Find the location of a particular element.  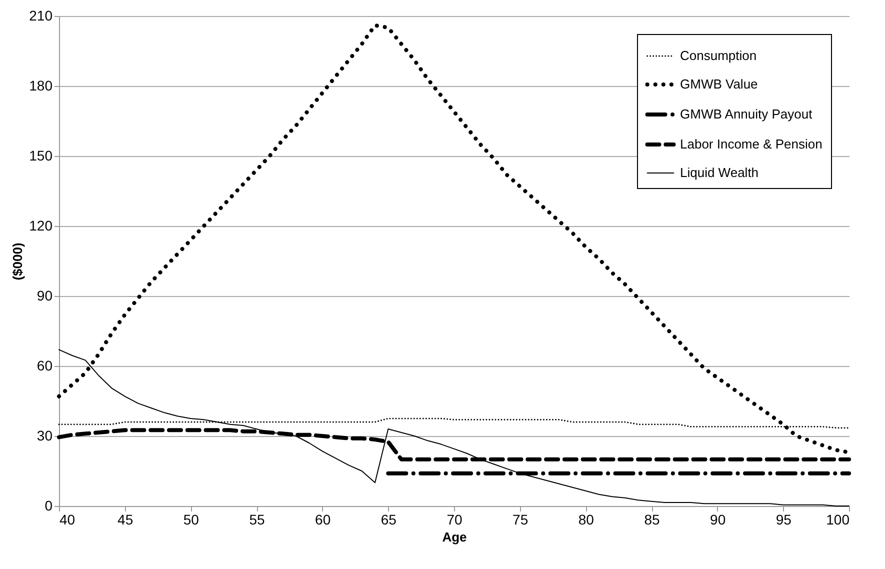

x-axis-title: Age is located at coordinates (454, 537).